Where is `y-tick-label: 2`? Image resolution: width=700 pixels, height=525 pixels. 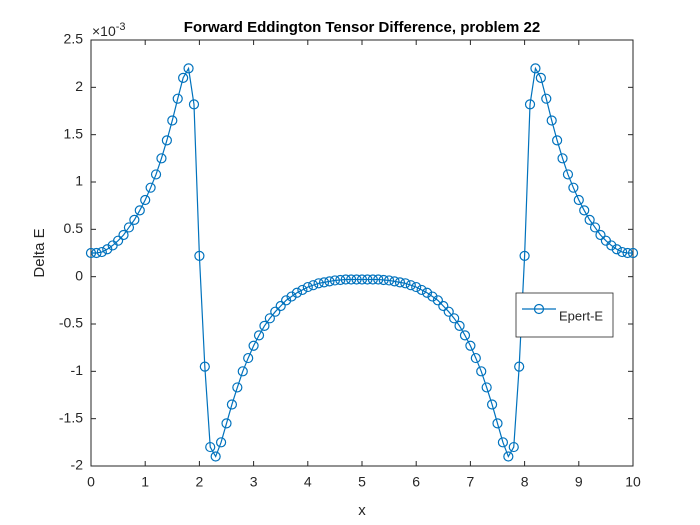 y-tick-label: 2 is located at coordinates (79, 86).